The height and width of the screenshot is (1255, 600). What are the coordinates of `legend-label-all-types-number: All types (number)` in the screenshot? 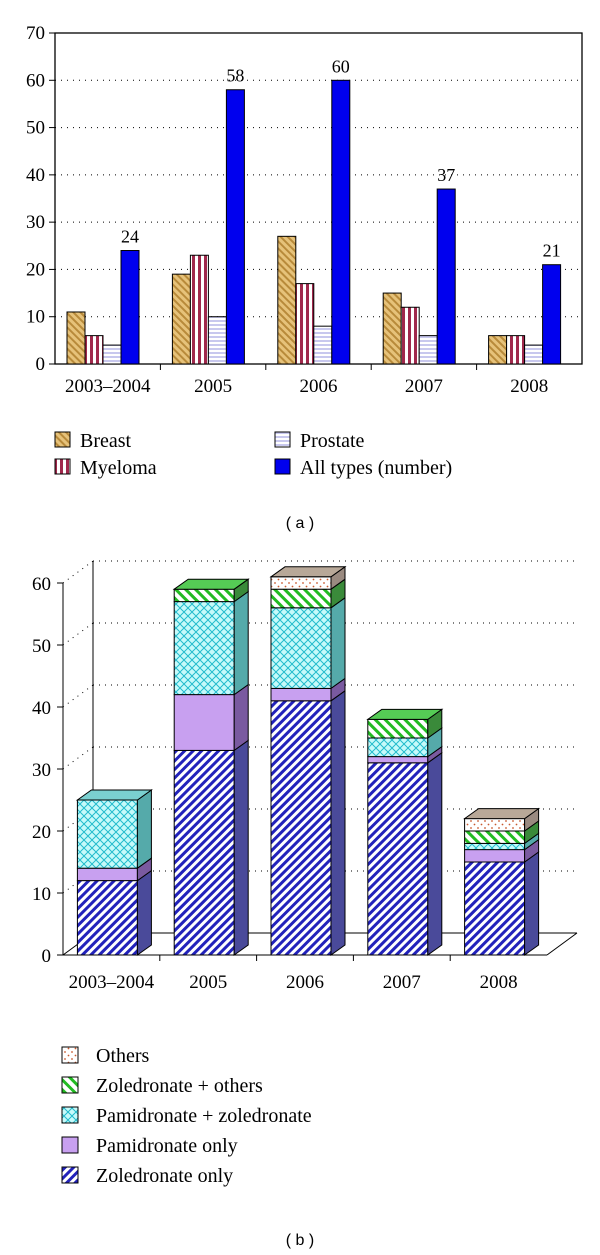 It's located at (376, 468).